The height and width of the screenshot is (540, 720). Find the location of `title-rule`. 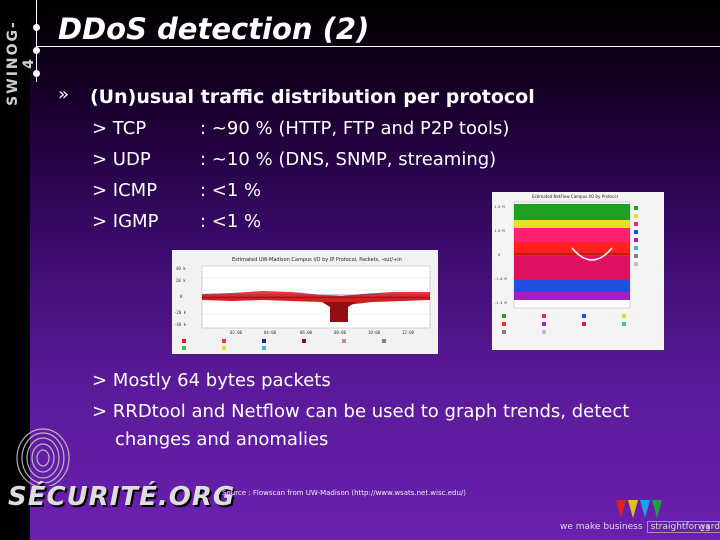

title-rule is located at coordinates (378, 46).